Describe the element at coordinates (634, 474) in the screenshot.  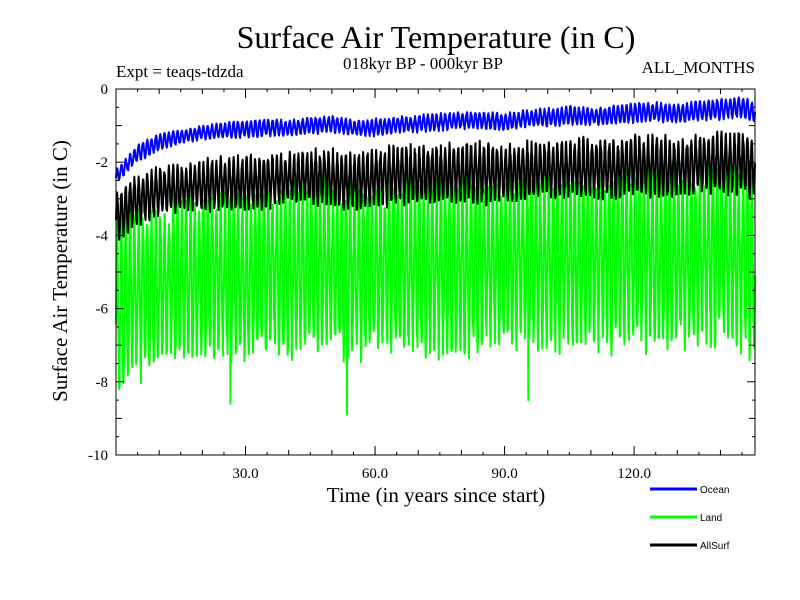
I see `x-tick-label: 120.0` at that location.